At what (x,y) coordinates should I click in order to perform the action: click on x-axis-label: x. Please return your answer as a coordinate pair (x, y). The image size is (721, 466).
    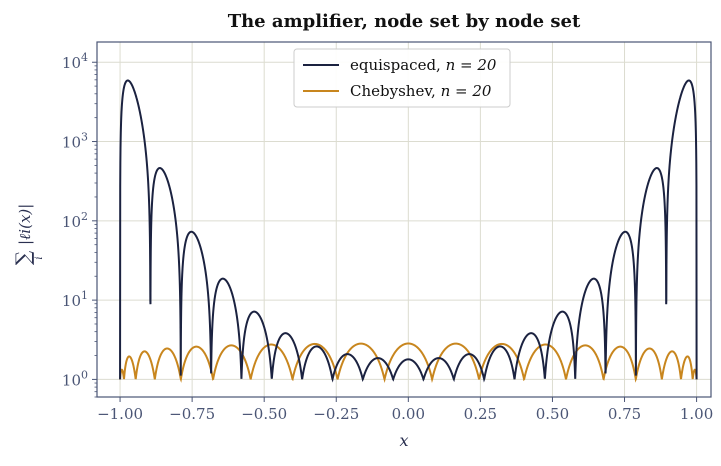
    Looking at the image, I should click on (403, 440).